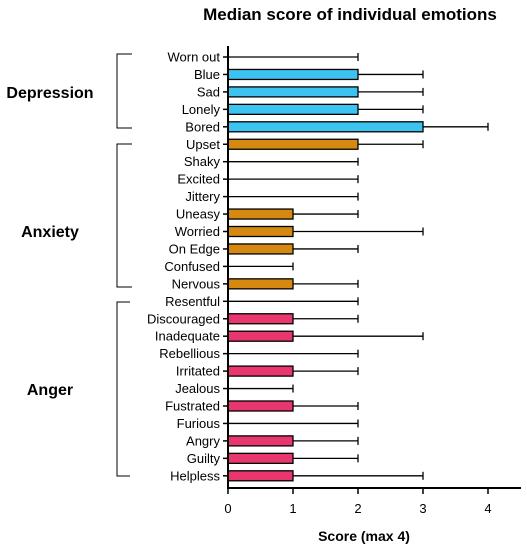  Describe the element at coordinates (49, 93) in the screenshot. I see `group-label-depression: Depression` at that location.